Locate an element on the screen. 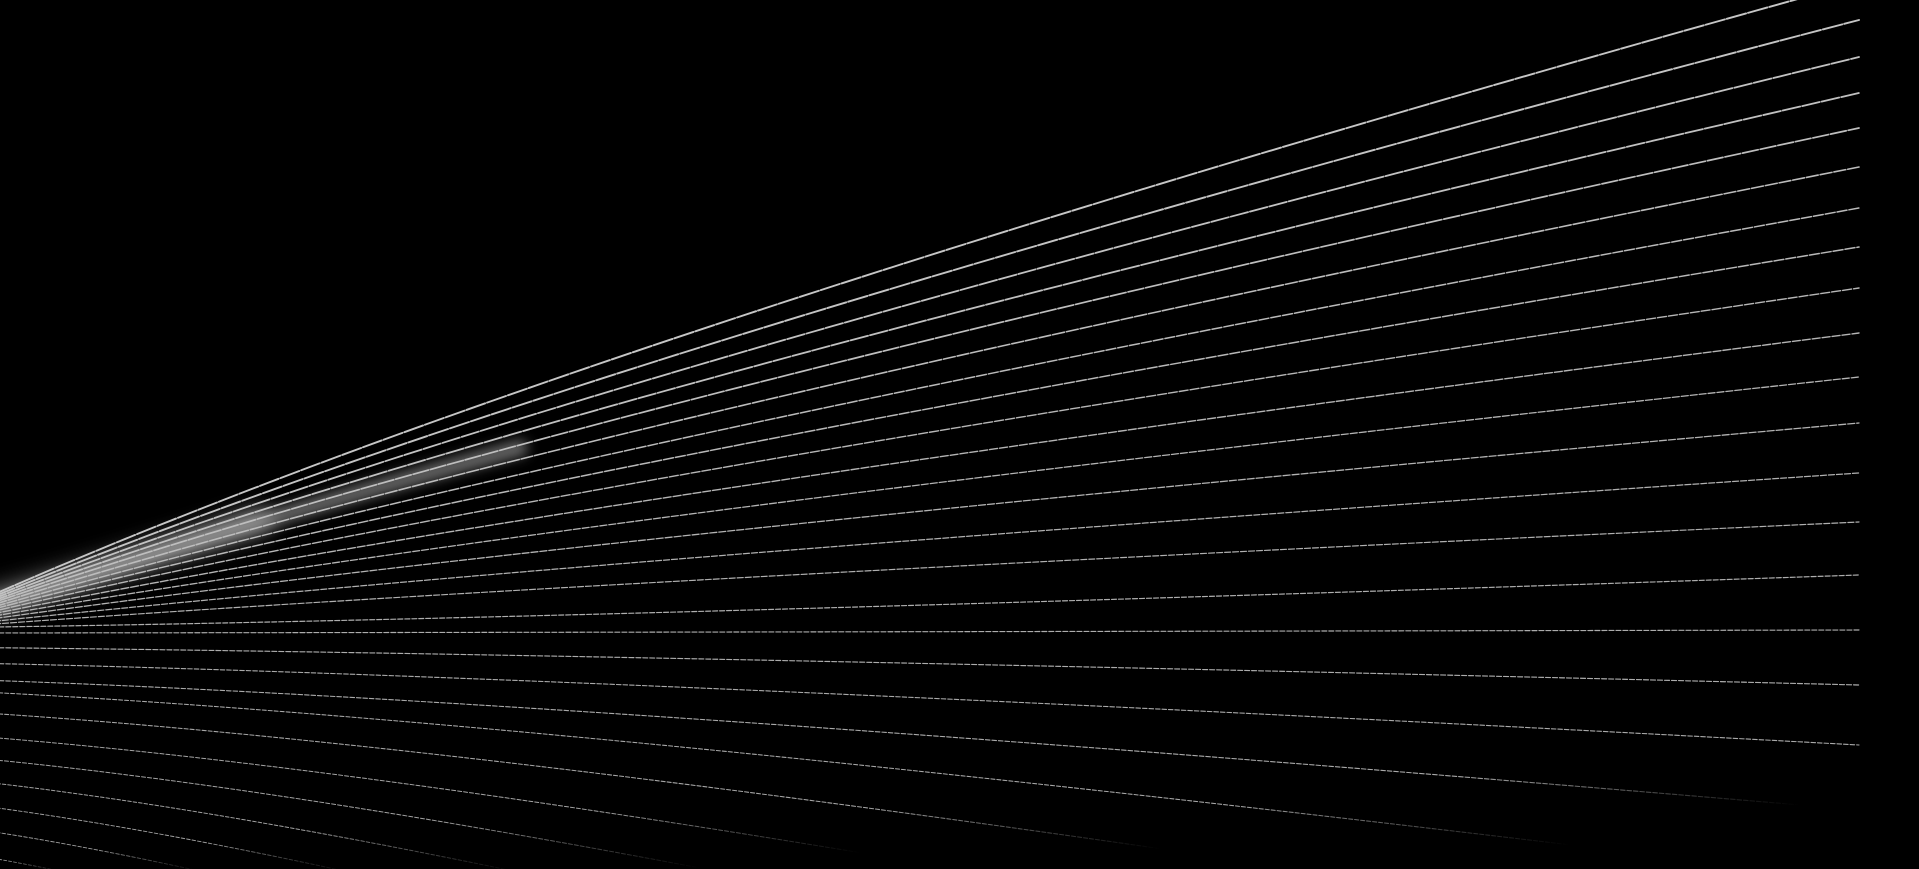 The height and width of the screenshot is (869, 1919). caustic-band is located at coordinates (264, 526).